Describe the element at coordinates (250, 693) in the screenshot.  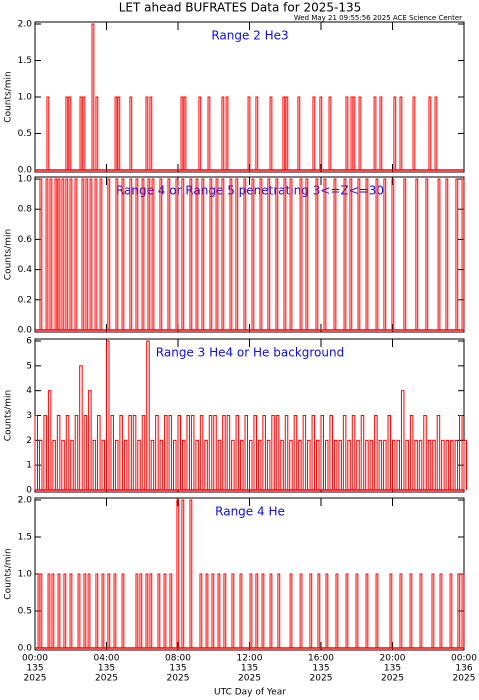
I see `x-axis-label: UTC Day of Year` at that location.